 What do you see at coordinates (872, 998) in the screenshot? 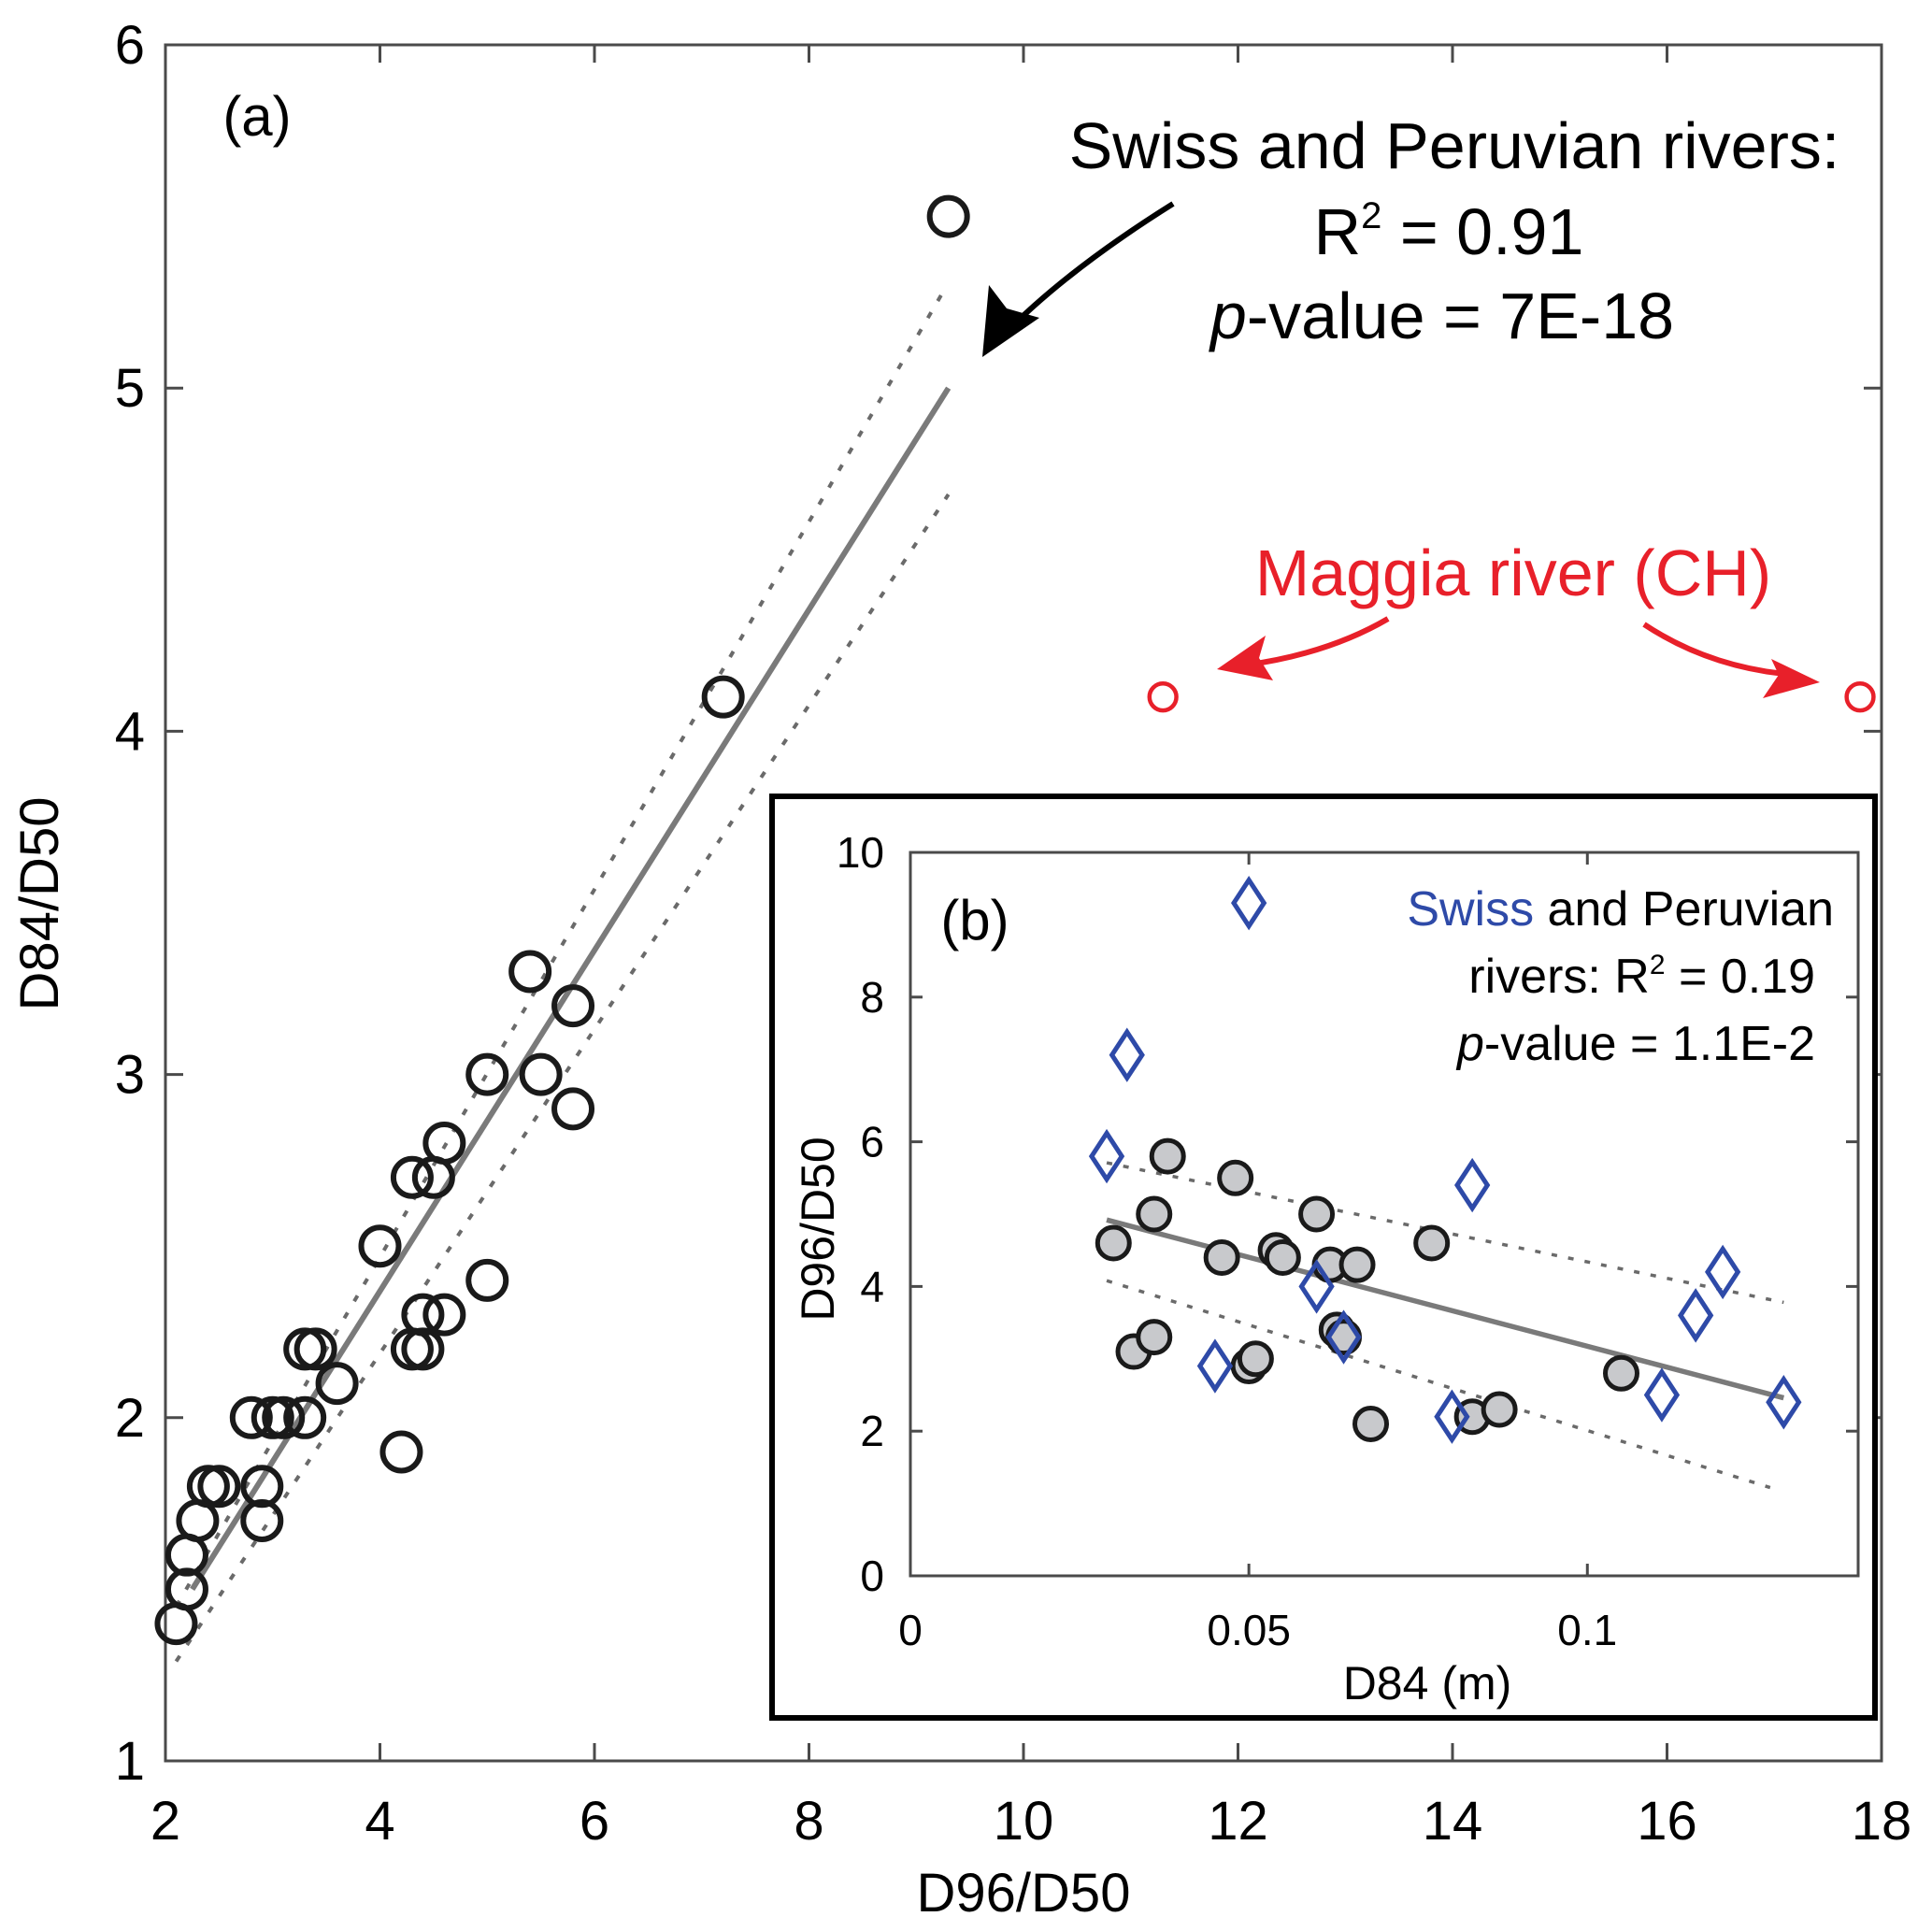
I see `y-tick-label: 8` at bounding box center [872, 998].